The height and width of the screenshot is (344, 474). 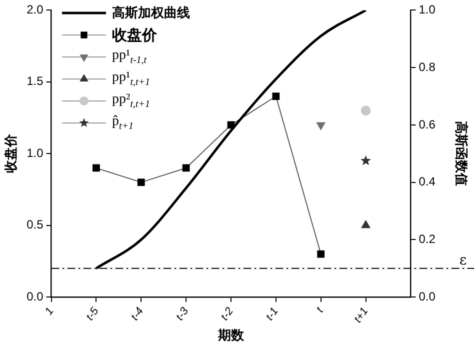 What do you see at coordinates (183, 313) in the screenshot?
I see `x-tick-label: t-3` at bounding box center [183, 313].